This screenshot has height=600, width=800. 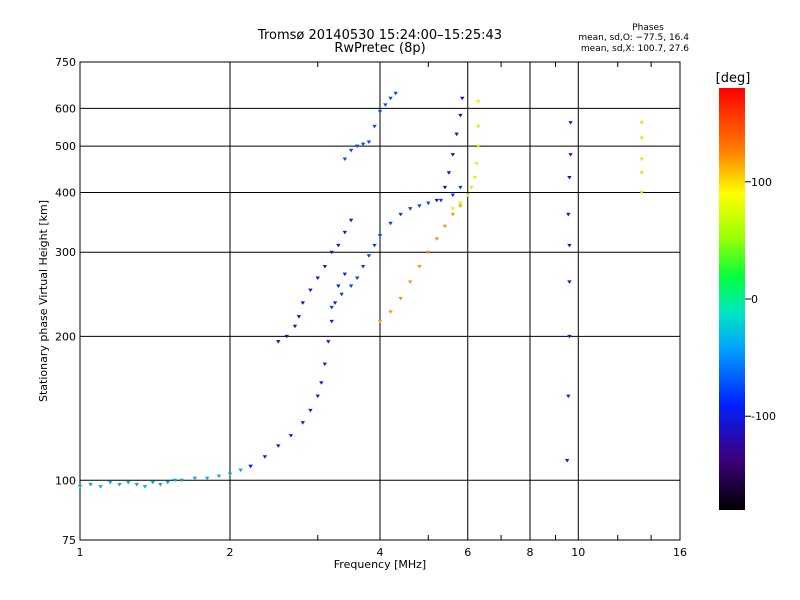 What do you see at coordinates (634, 49) in the screenshot?
I see `phases-x-mode: mean, sd,X: 100.7, 27.6` at bounding box center [634, 49].